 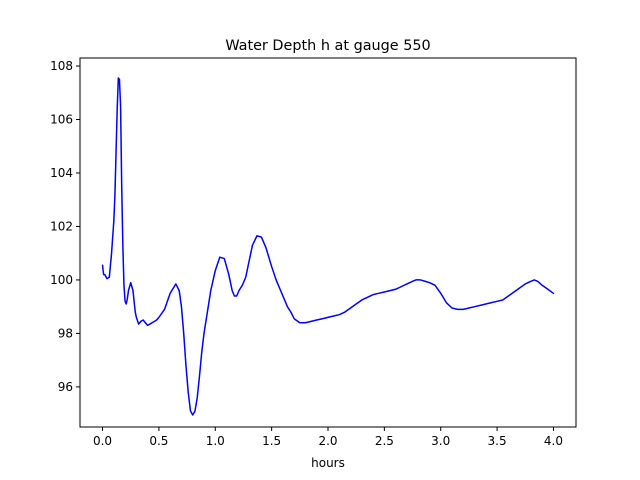 What do you see at coordinates (65, 333) in the screenshot?
I see `y-tick-label: 98` at bounding box center [65, 333].